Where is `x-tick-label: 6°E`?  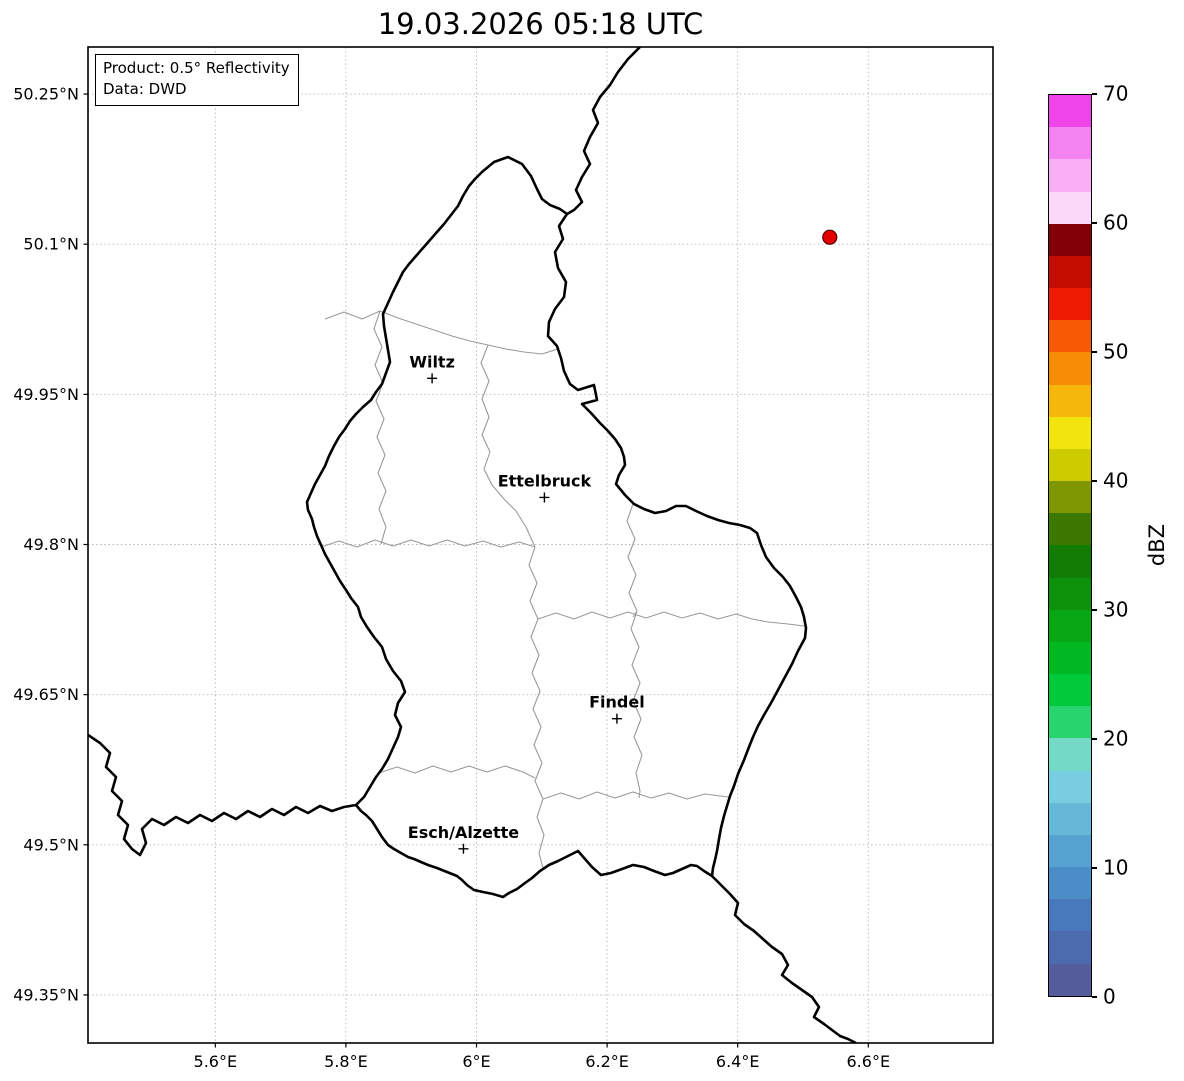 x-tick-label: 6°E is located at coordinates (476, 1061).